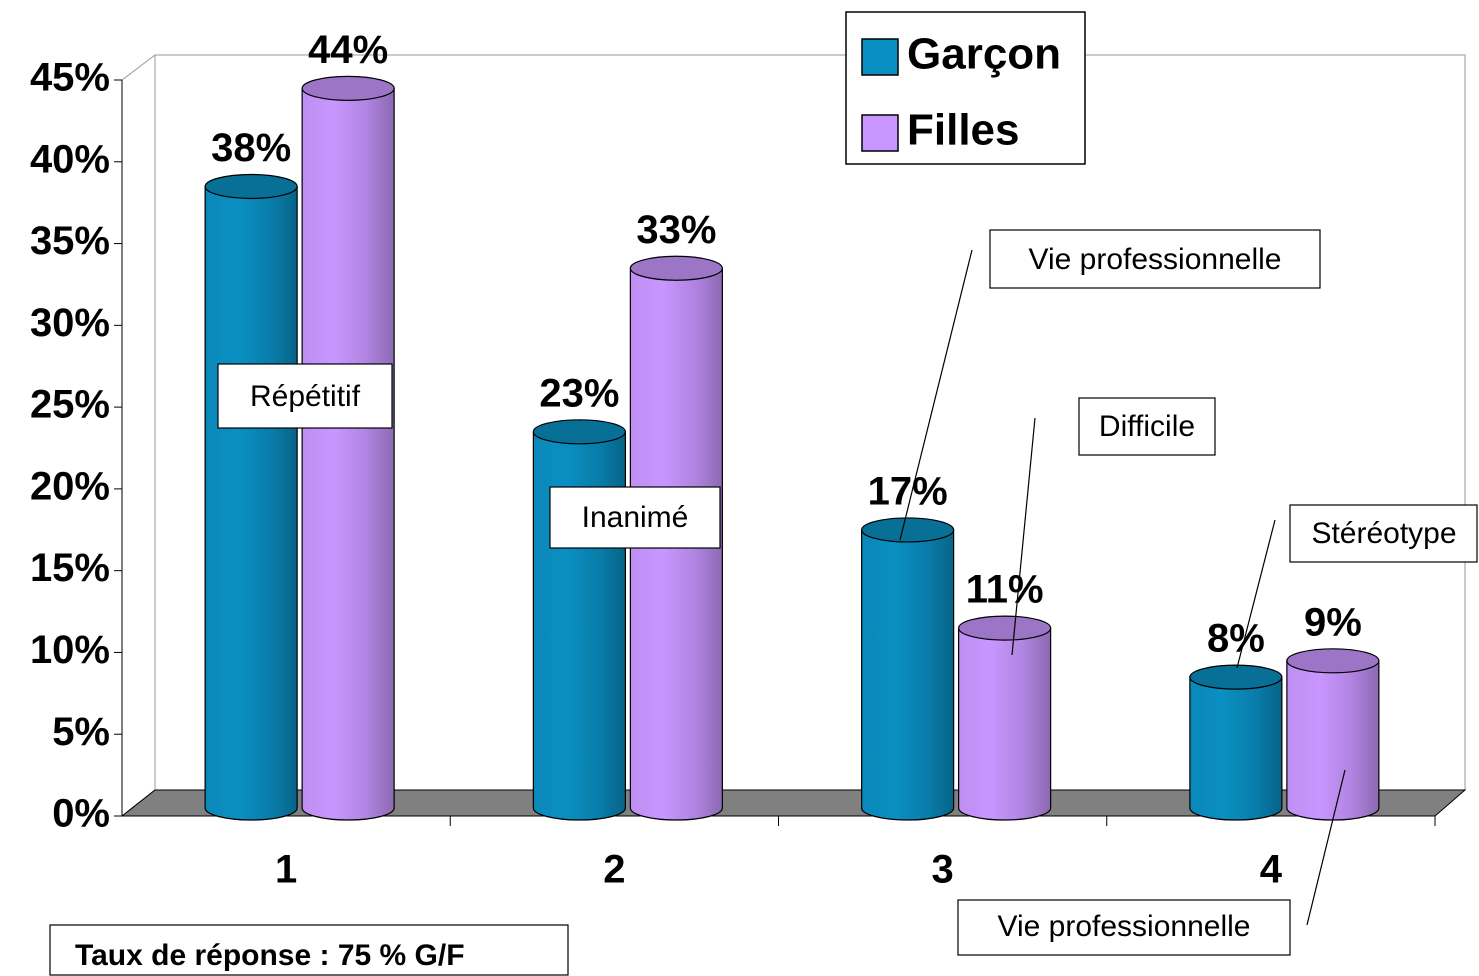 The image size is (1479, 976). Describe the element at coordinates (984, 54) in the screenshot. I see `legend-label: Garçon` at that location.